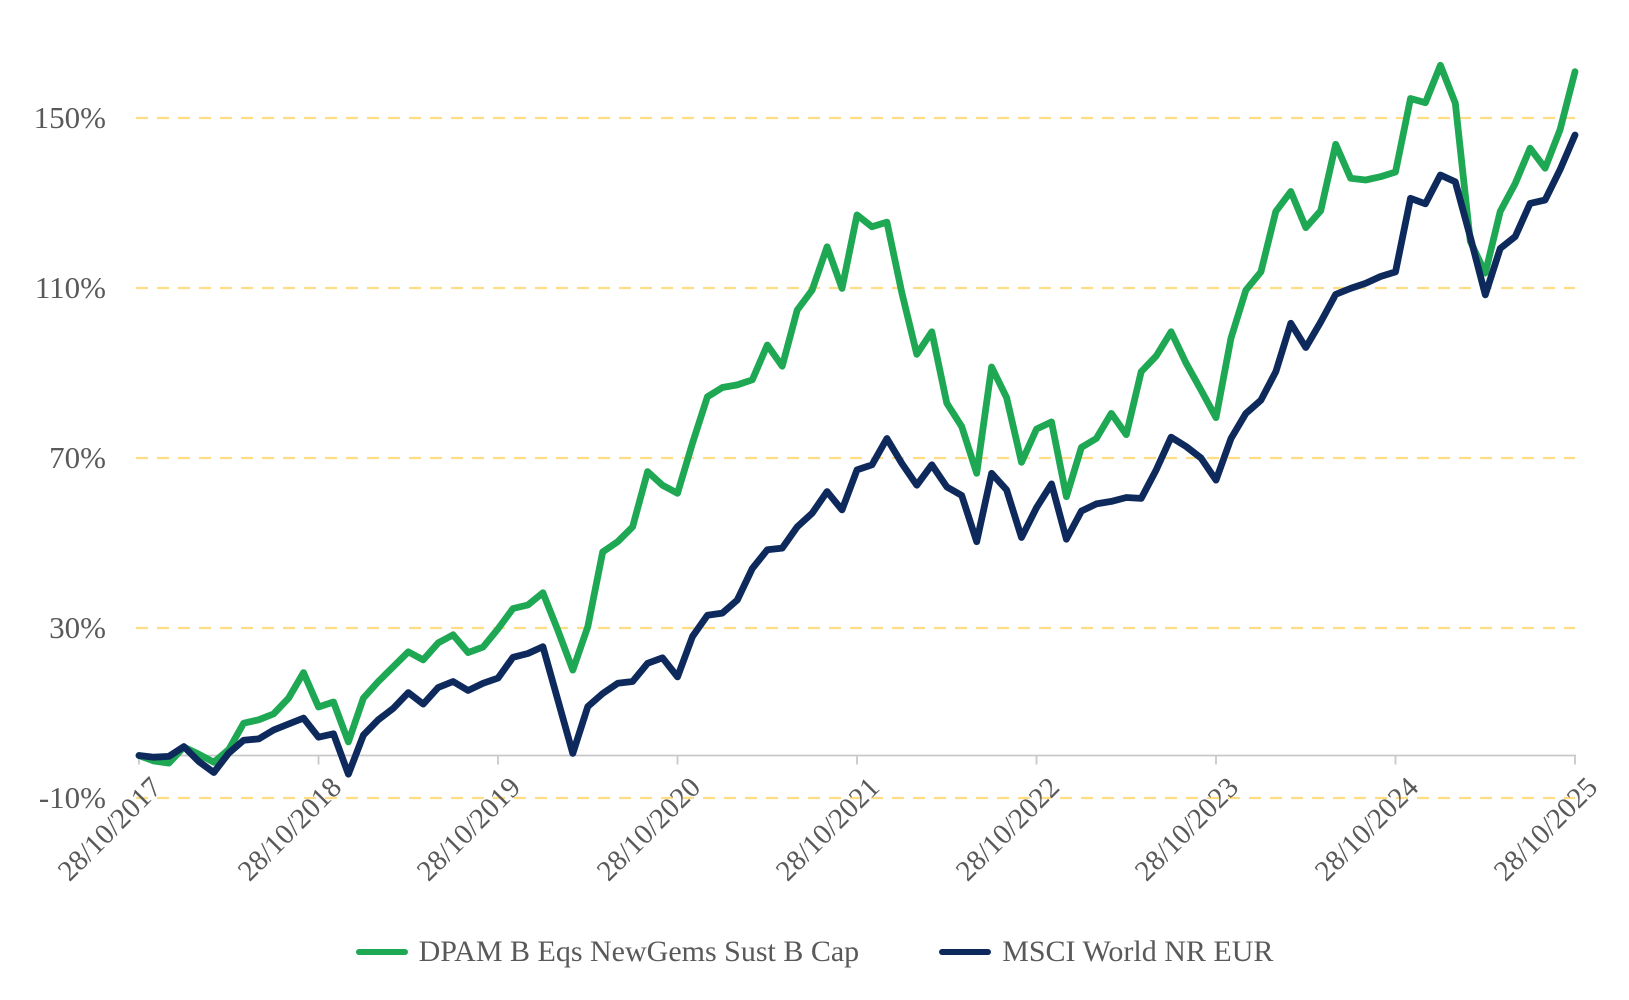 Image resolution: width=1629 pixels, height=1000 pixels. I want to click on legend-label-msci: MSCI World NR EUR, so click(1138, 951).